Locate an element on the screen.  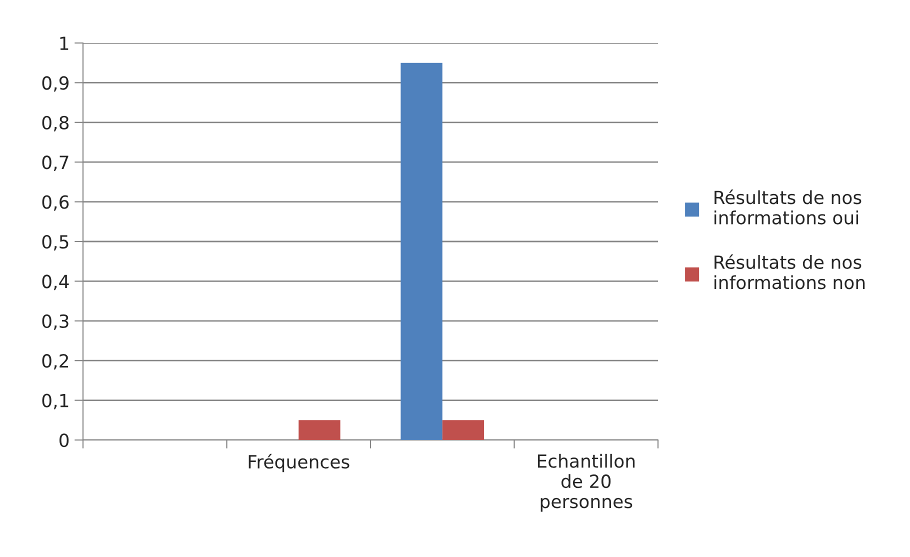
x-tick-label: Echantillon de 20 personnes is located at coordinates (586, 483).